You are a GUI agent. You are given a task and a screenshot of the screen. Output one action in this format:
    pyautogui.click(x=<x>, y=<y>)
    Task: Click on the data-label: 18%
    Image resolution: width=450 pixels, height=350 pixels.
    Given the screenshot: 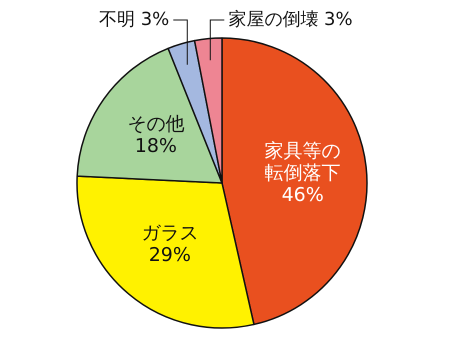 What is the action you would take?
    pyautogui.click(x=155, y=146)
    